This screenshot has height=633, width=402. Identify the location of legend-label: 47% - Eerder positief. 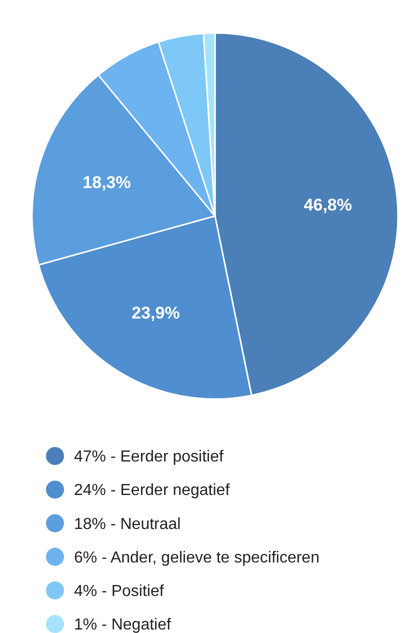
(149, 457).